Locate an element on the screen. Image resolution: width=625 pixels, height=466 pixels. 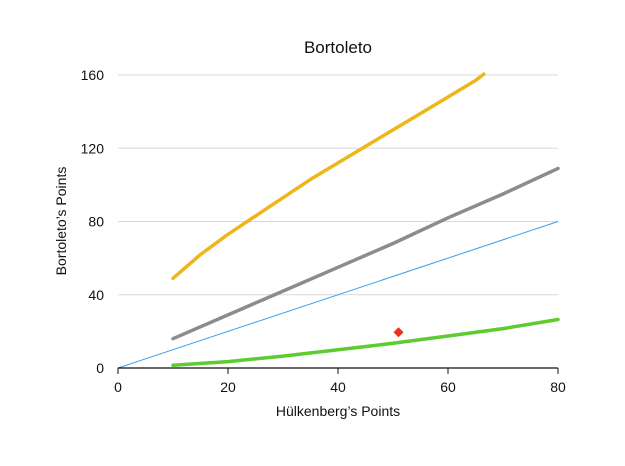
axes is located at coordinates (338, 370).